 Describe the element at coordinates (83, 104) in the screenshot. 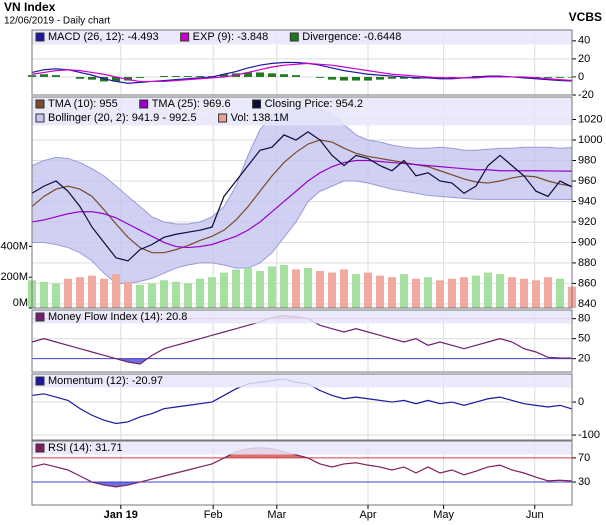

I see `legend-label: TMA (10): 955` at that location.